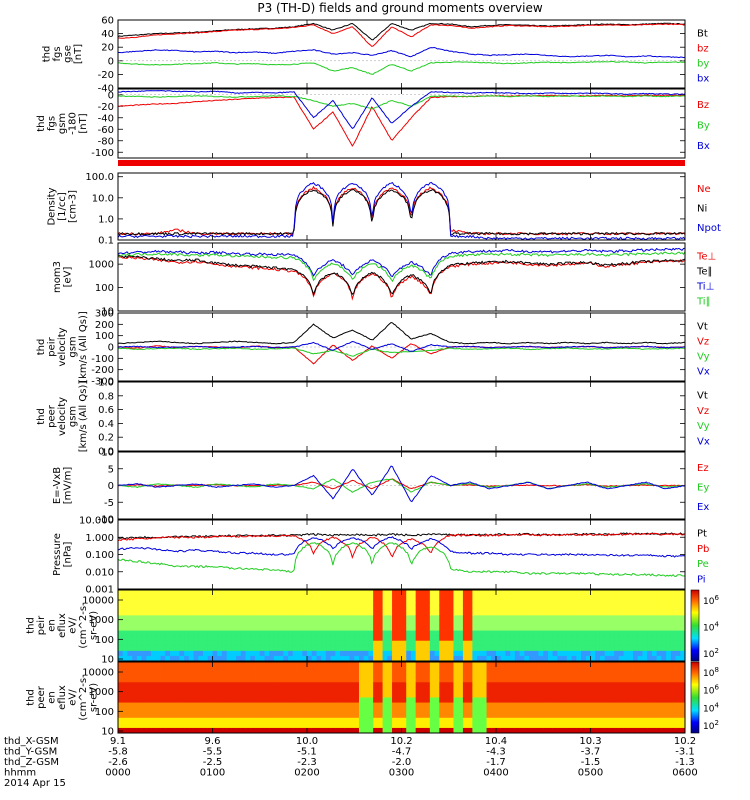 The image size is (750, 800). Describe the element at coordinates (101, 265) in the screenshot. I see `y-tick-label: 1000` at that location.